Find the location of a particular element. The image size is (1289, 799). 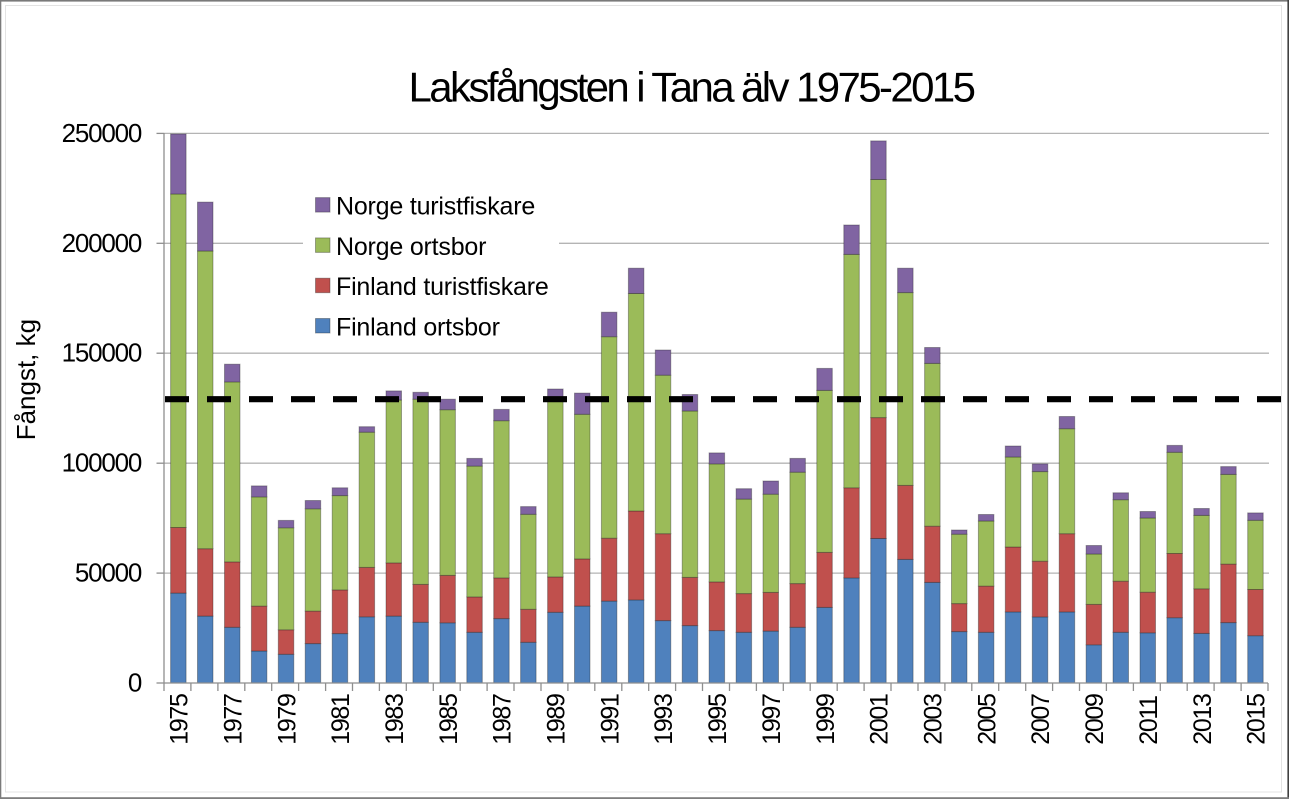

svg-text: 2011 is located at coordinates (1149, 720).